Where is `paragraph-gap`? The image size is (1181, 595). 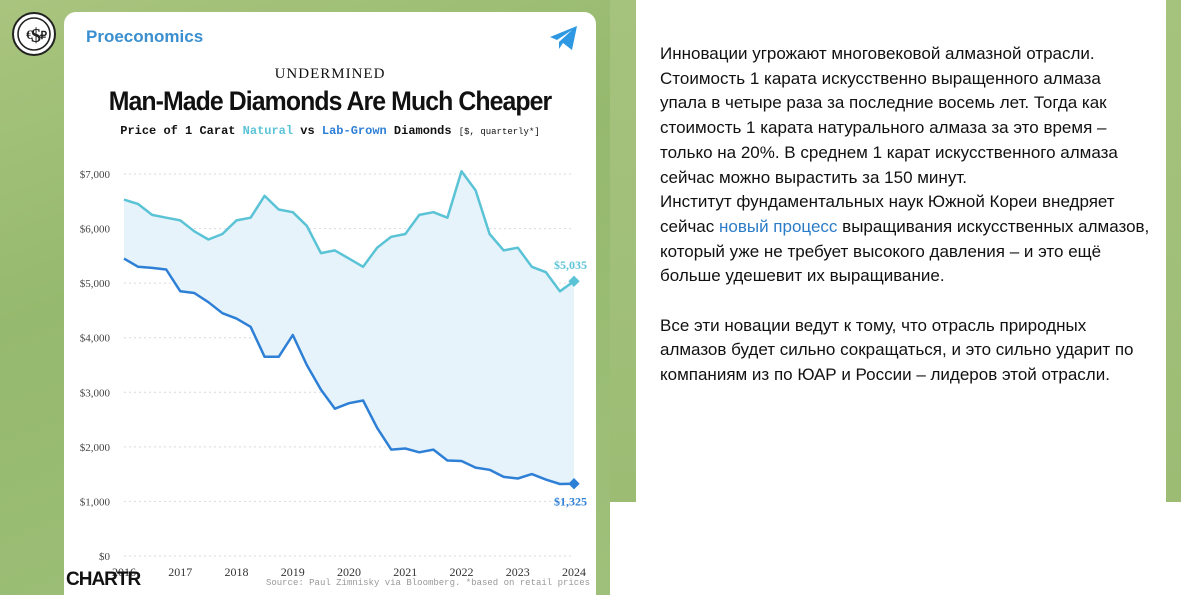
paragraph-gap is located at coordinates (905, 301).